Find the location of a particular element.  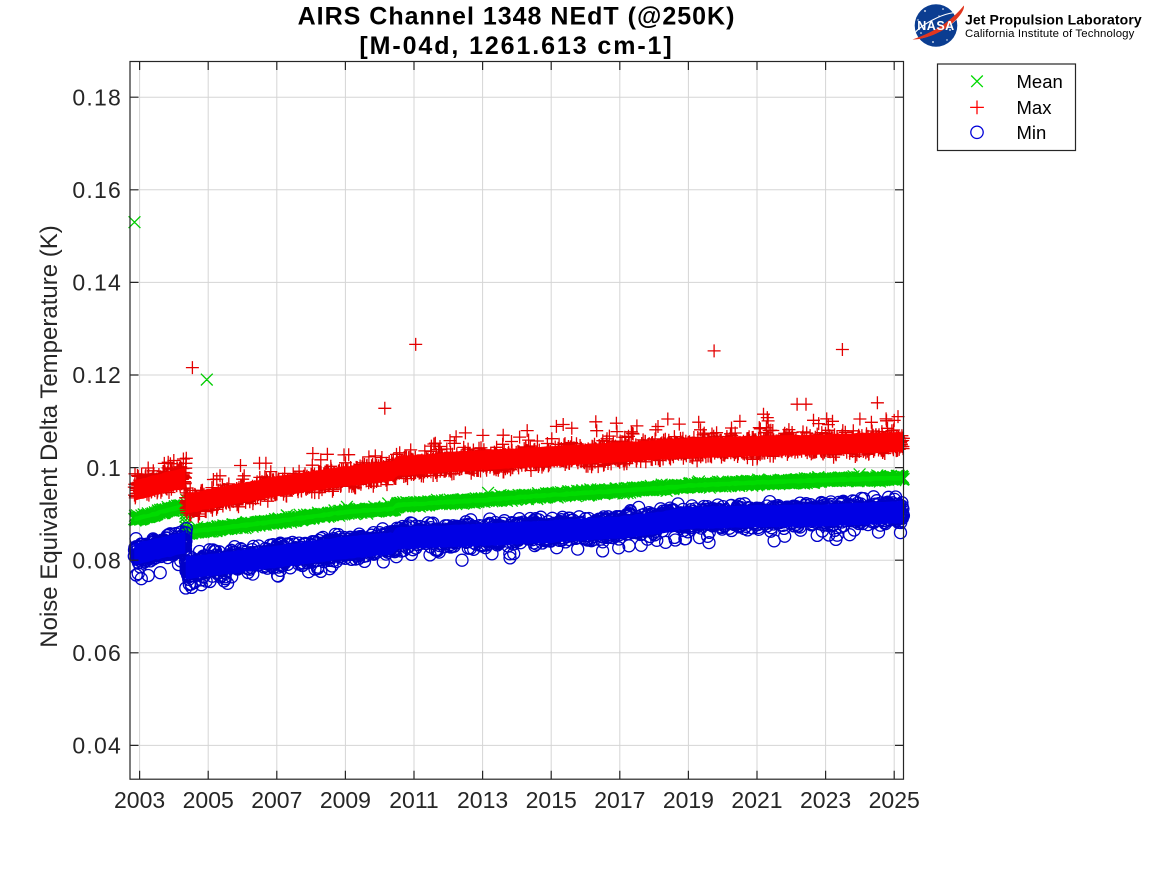

svg-text: 2015 is located at coordinates (551, 800).